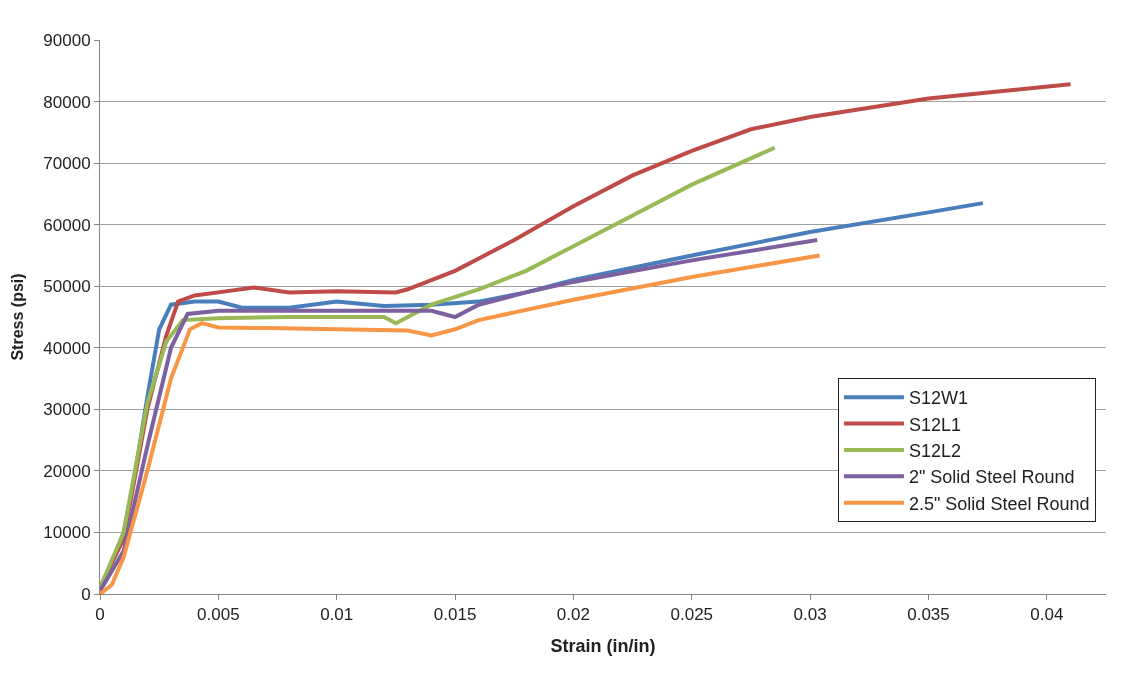 Image resolution: width=1146 pixels, height=674 pixels. Describe the element at coordinates (67, 164) in the screenshot. I see `y-tick-label: 70000` at that location.